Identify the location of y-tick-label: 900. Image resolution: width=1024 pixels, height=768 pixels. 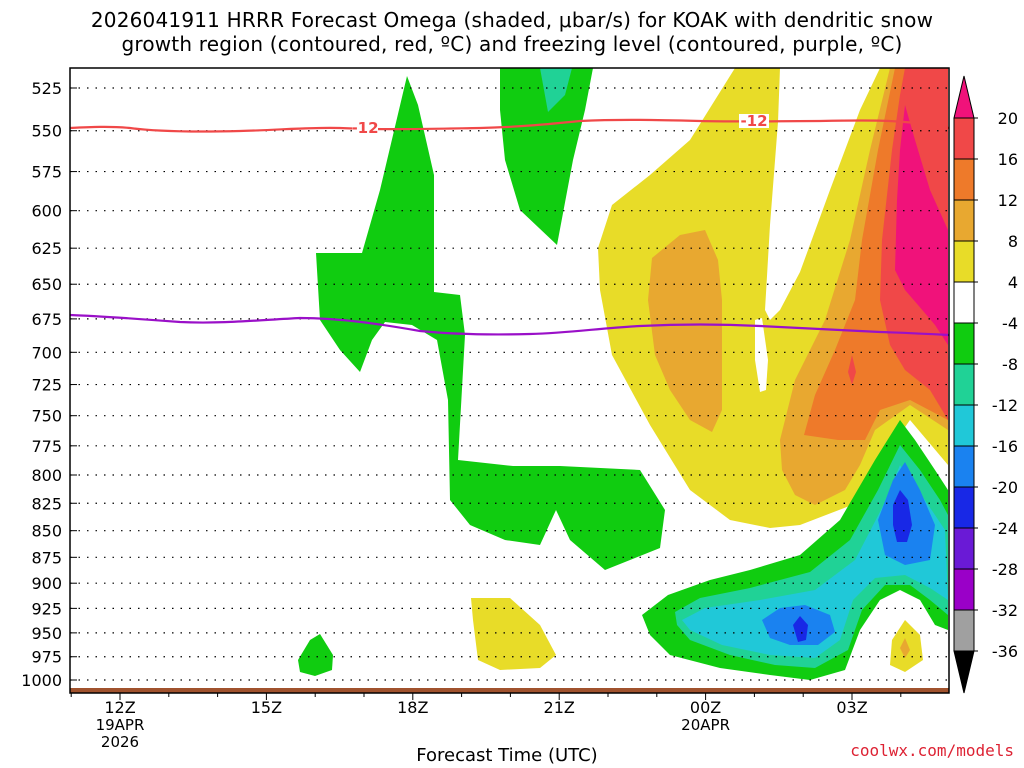
(46, 583).